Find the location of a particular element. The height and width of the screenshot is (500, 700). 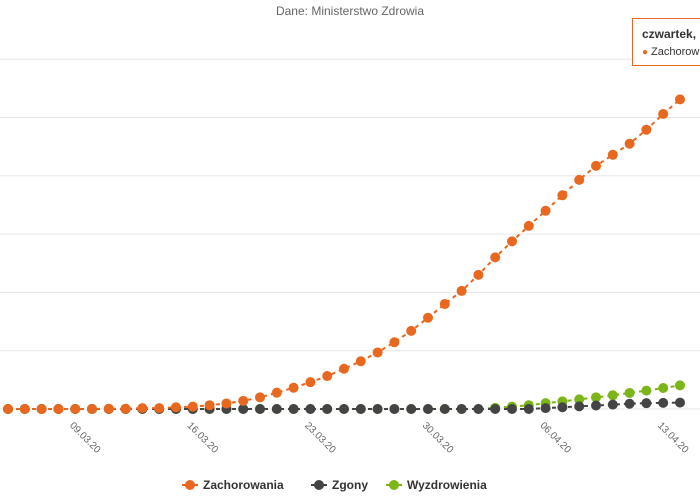

tooltip-row: ●Zachorowania is located at coordinates (671, 52).